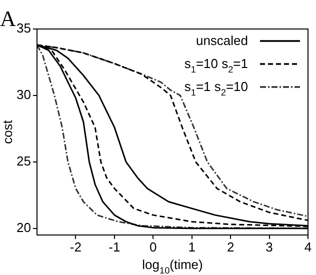  What do you see at coordinates (23, 160) in the screenshot?
I see `y-tick-label: 25` at bounding box center [23, 160].